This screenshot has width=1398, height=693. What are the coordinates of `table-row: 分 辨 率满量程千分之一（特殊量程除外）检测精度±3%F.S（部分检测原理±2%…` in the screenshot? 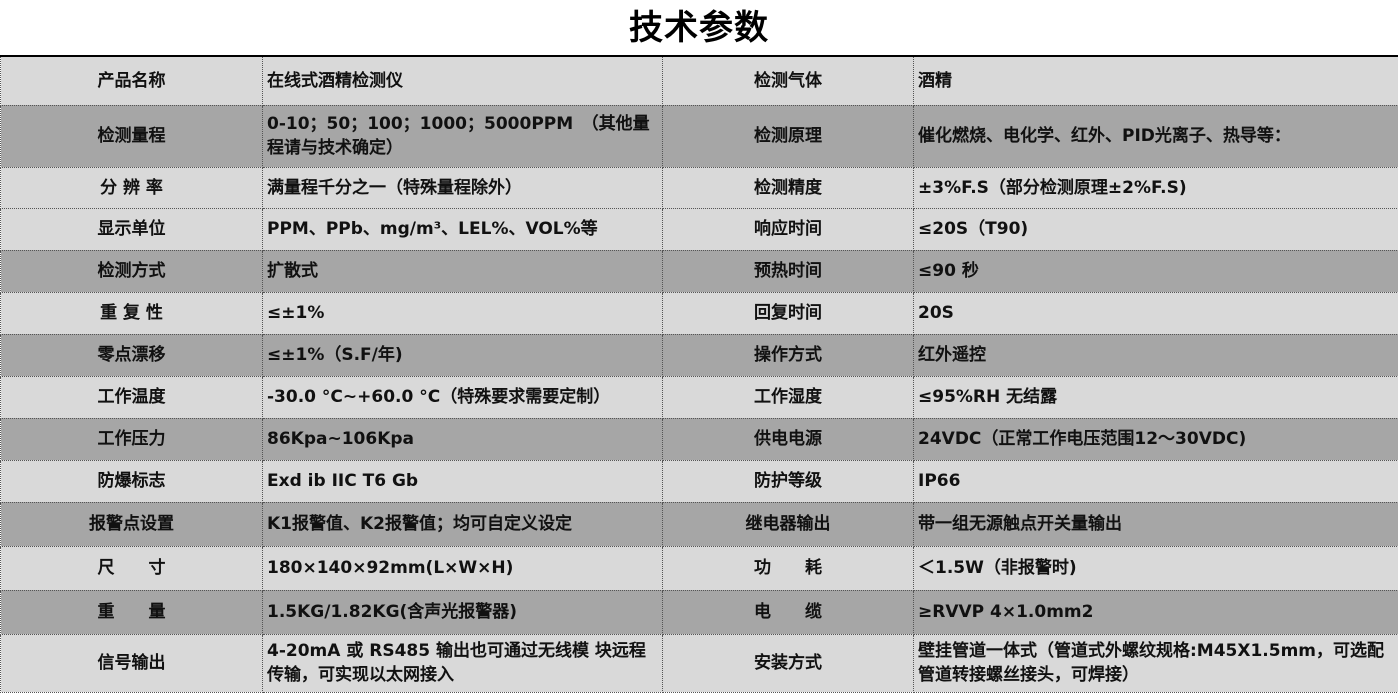 It's located at (699, 187).